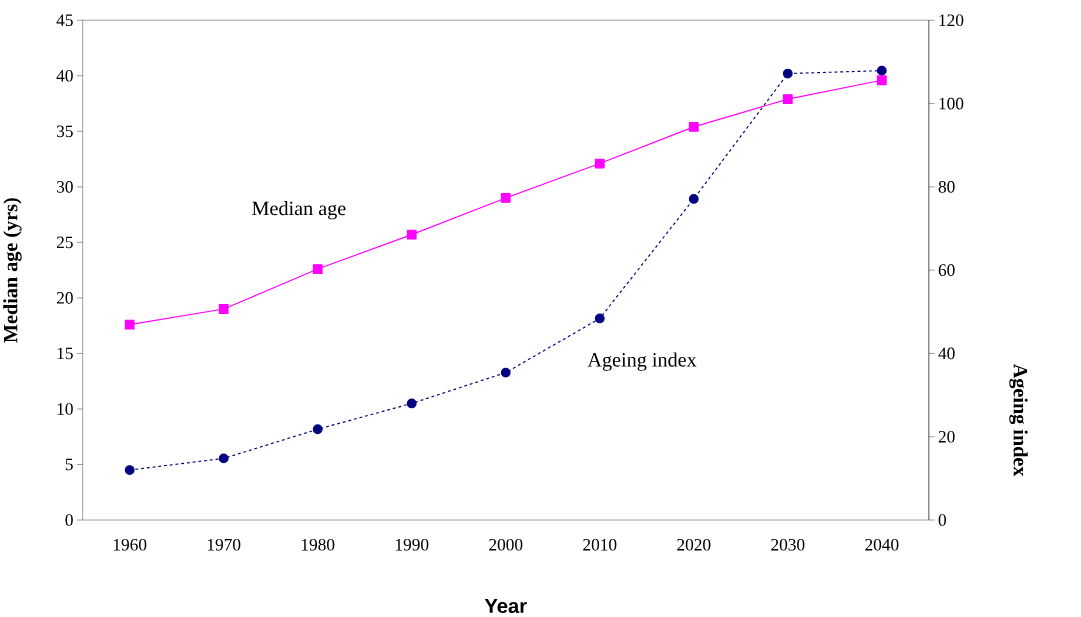  Describe the element at coordinates (600, 544) in the screenshot. I see `x-tick-label: 2010` at that location.